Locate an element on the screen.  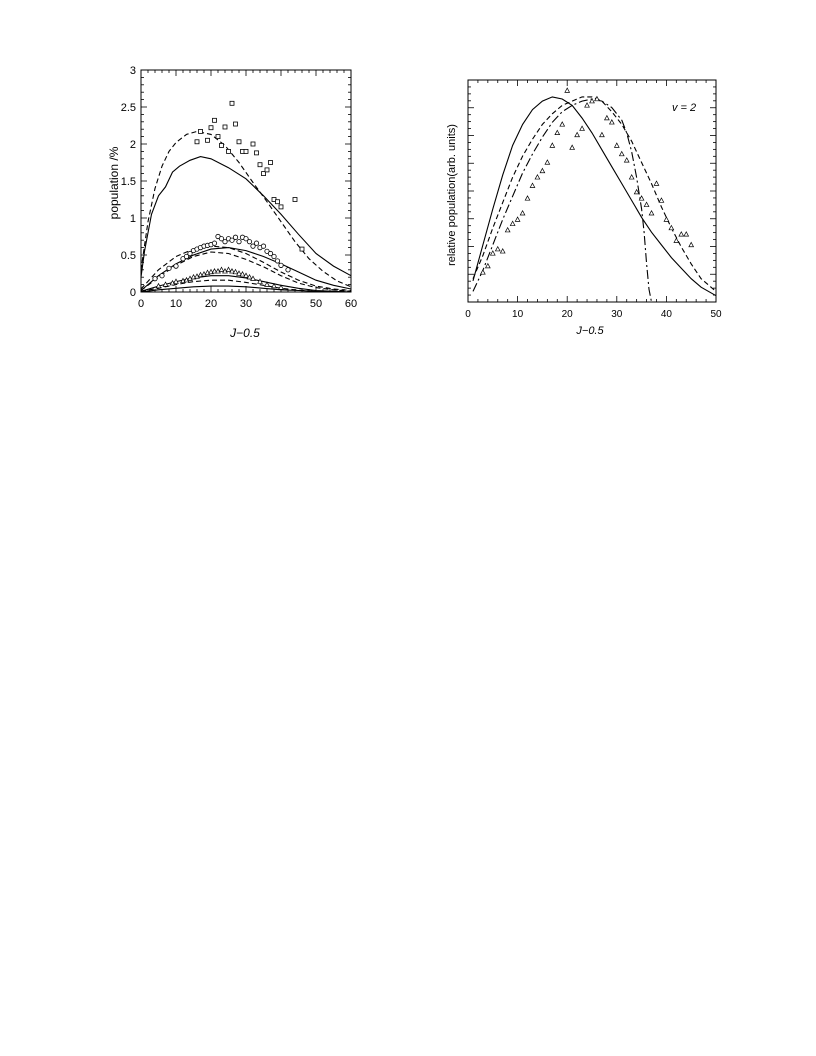
left-x-tick-label: 10 is located at coordinates (176, 304).